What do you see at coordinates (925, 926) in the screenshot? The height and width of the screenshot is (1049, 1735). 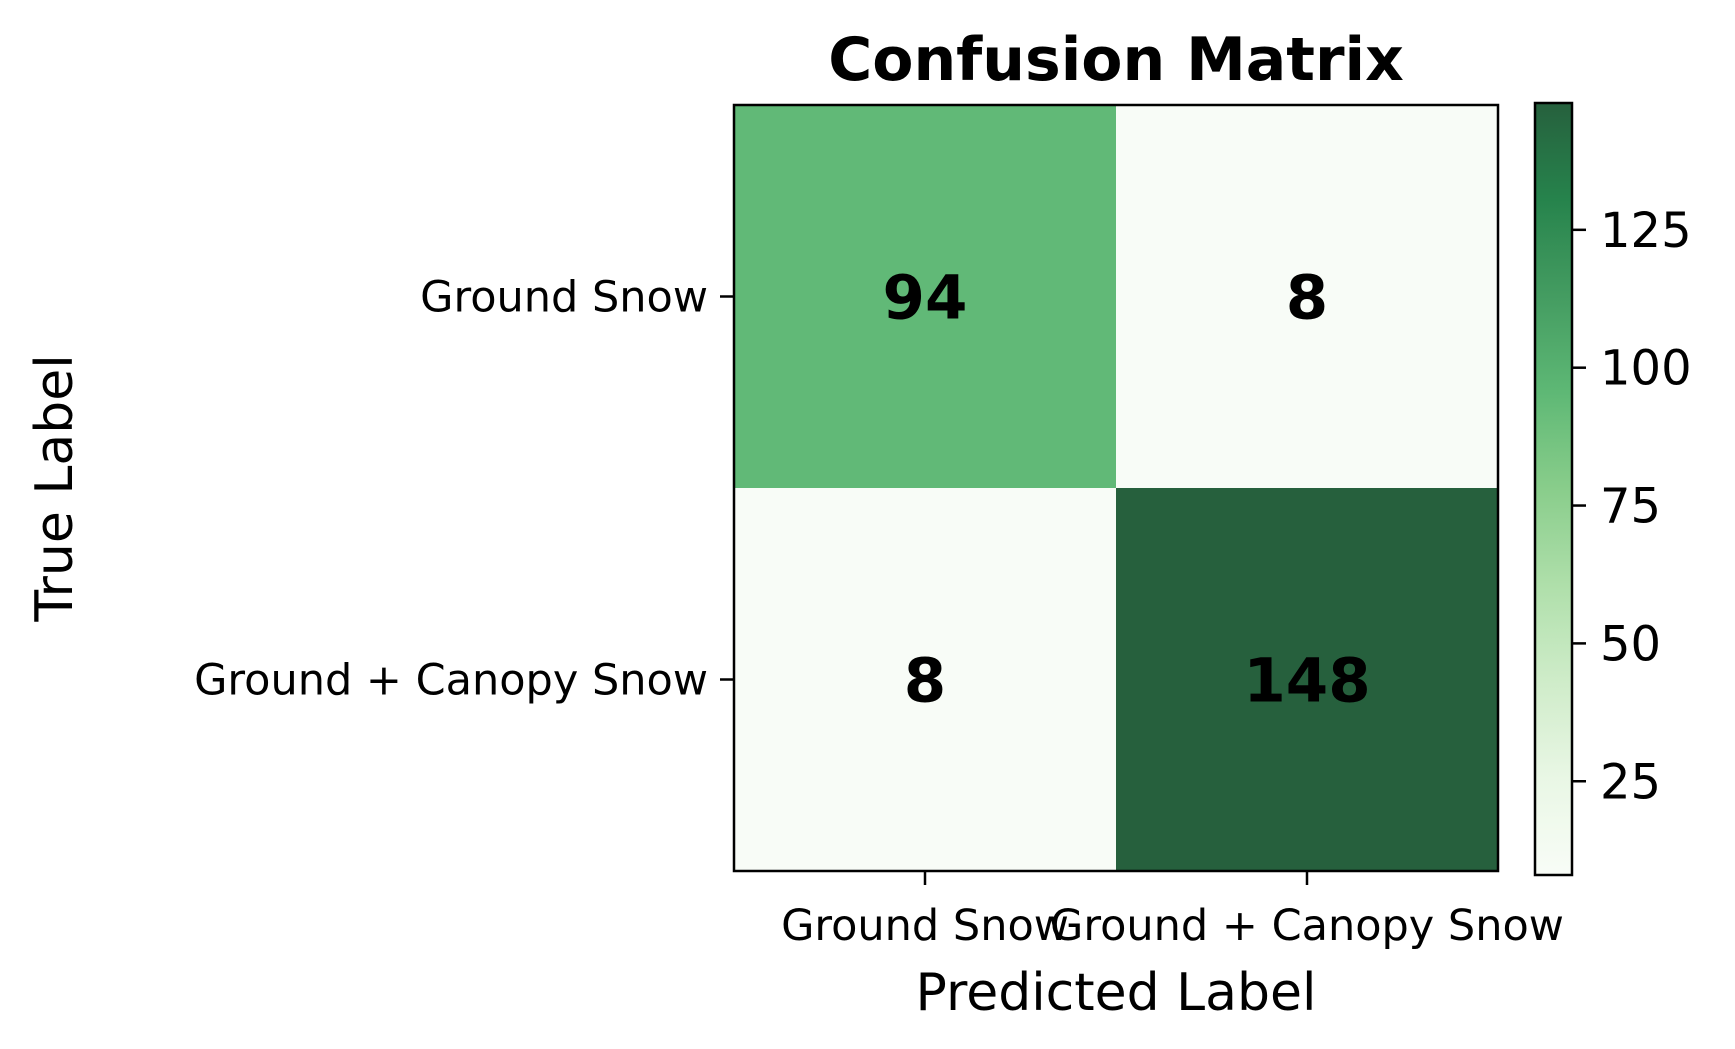 I see `x-tick-label-ground-snow: Ground Snow` at bounding box center [925, 926].